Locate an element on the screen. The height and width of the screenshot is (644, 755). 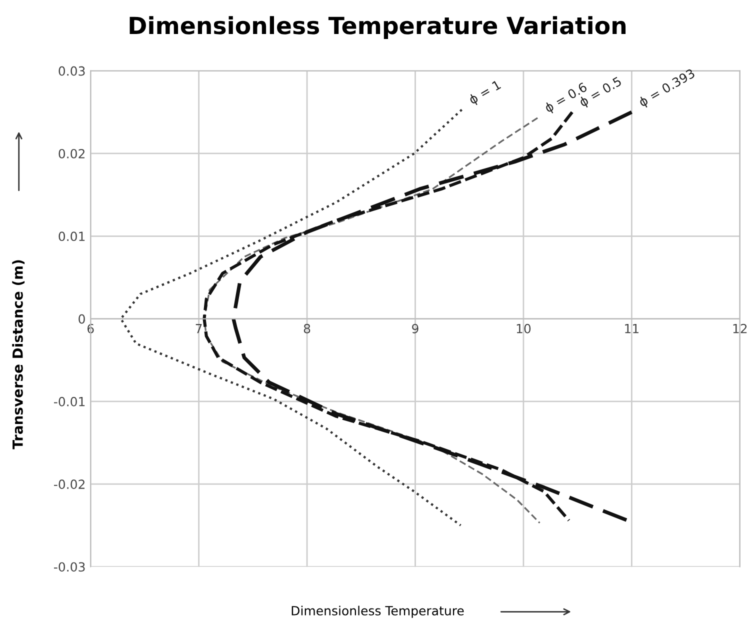
x-tick-label: 7 is located at coordinates (199, 329).